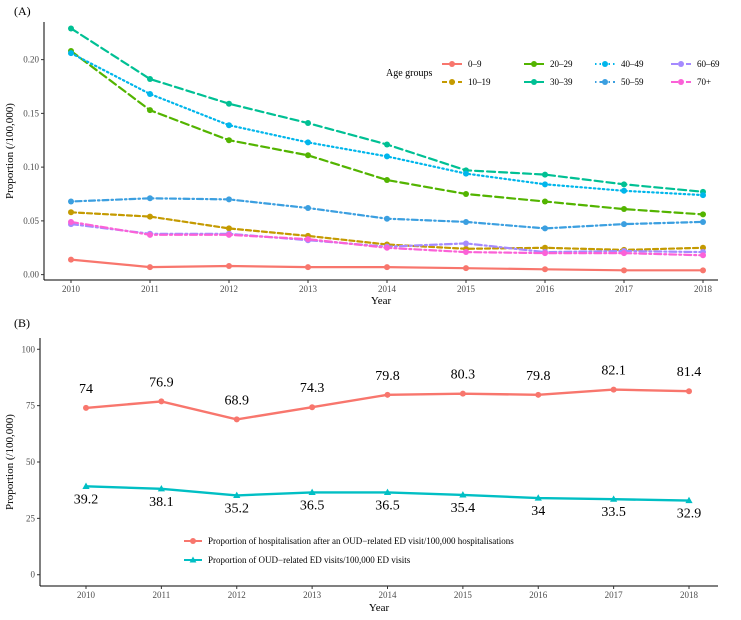 Image resolution: width=741 pixels, height=620 pixels. Describe the element at coordinates (33, 575) in the screenshot. I see `y-tick-label: 0` at that location.